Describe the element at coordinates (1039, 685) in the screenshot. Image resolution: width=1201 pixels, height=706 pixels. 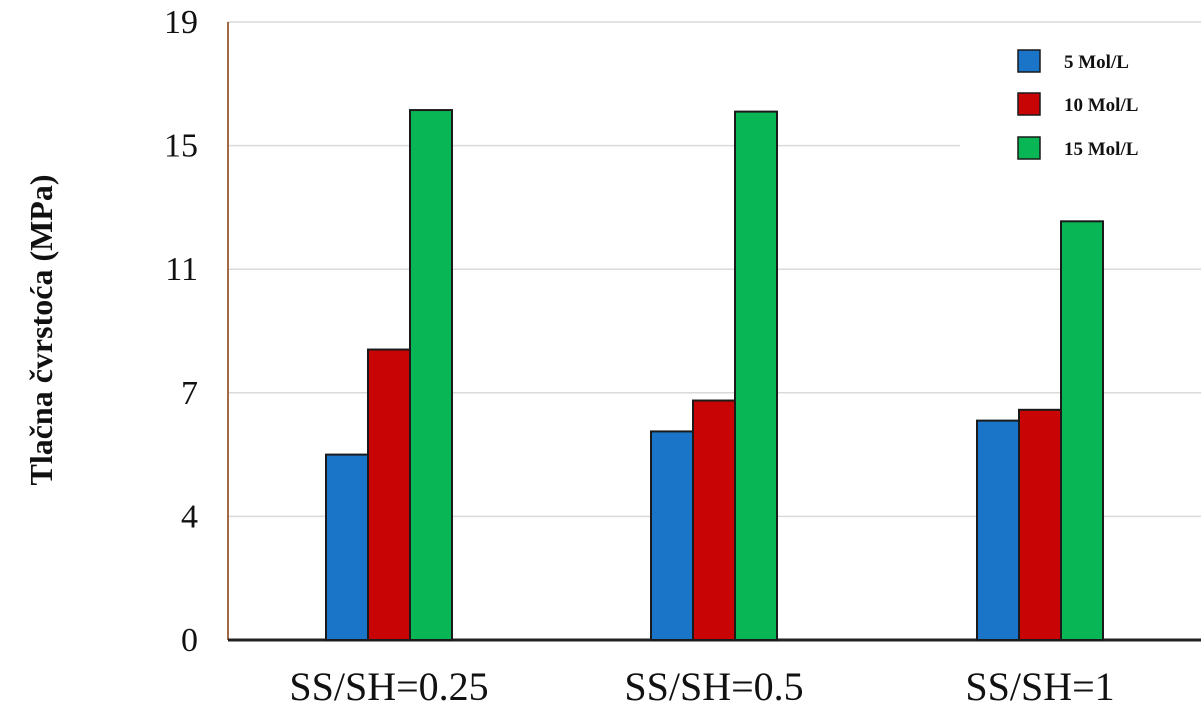
I see `x-category-label: SS/SH=1` at that location.